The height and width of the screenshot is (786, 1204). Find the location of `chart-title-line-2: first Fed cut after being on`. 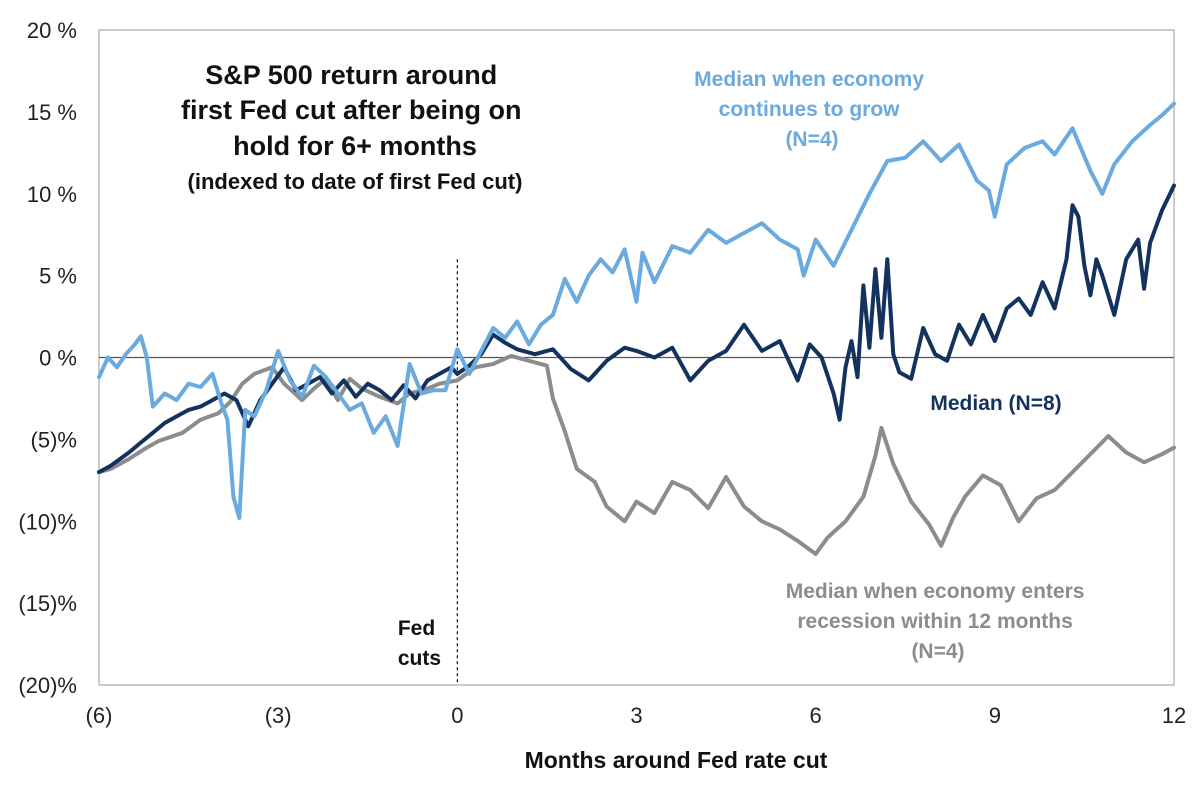

chart-title-line-2: first Fed cut after being on is located at coordinates (351, 110).